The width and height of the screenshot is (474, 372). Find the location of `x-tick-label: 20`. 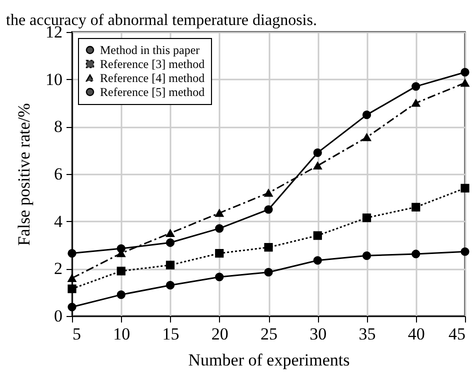

x-tick-label: 20 is located at coordinates (219, 334).